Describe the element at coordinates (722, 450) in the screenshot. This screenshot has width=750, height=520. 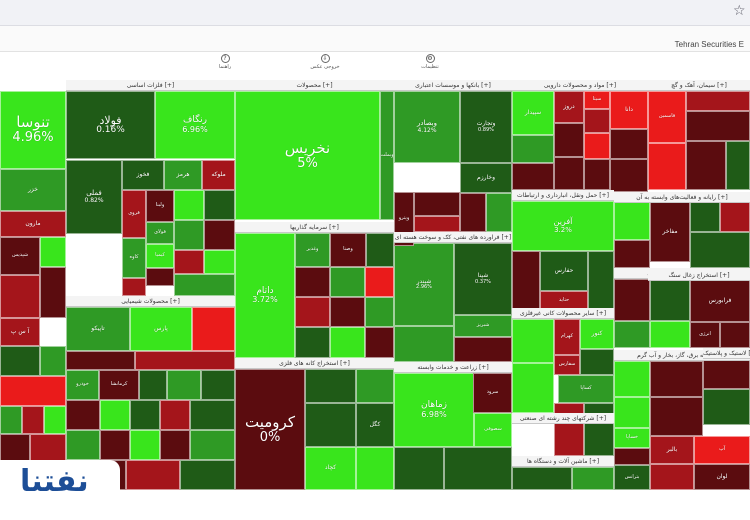
I see `stock-tile: آپ` at that location.